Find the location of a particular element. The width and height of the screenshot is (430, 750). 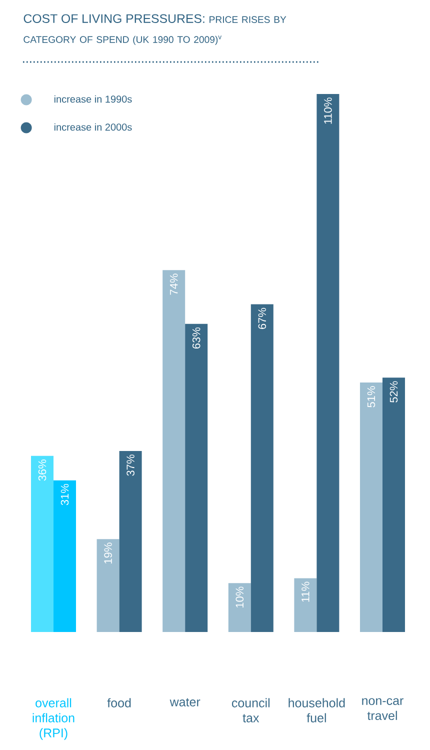

chart-title: COST OF LIVING PRESSURES: is located at coordinates (114, 18).